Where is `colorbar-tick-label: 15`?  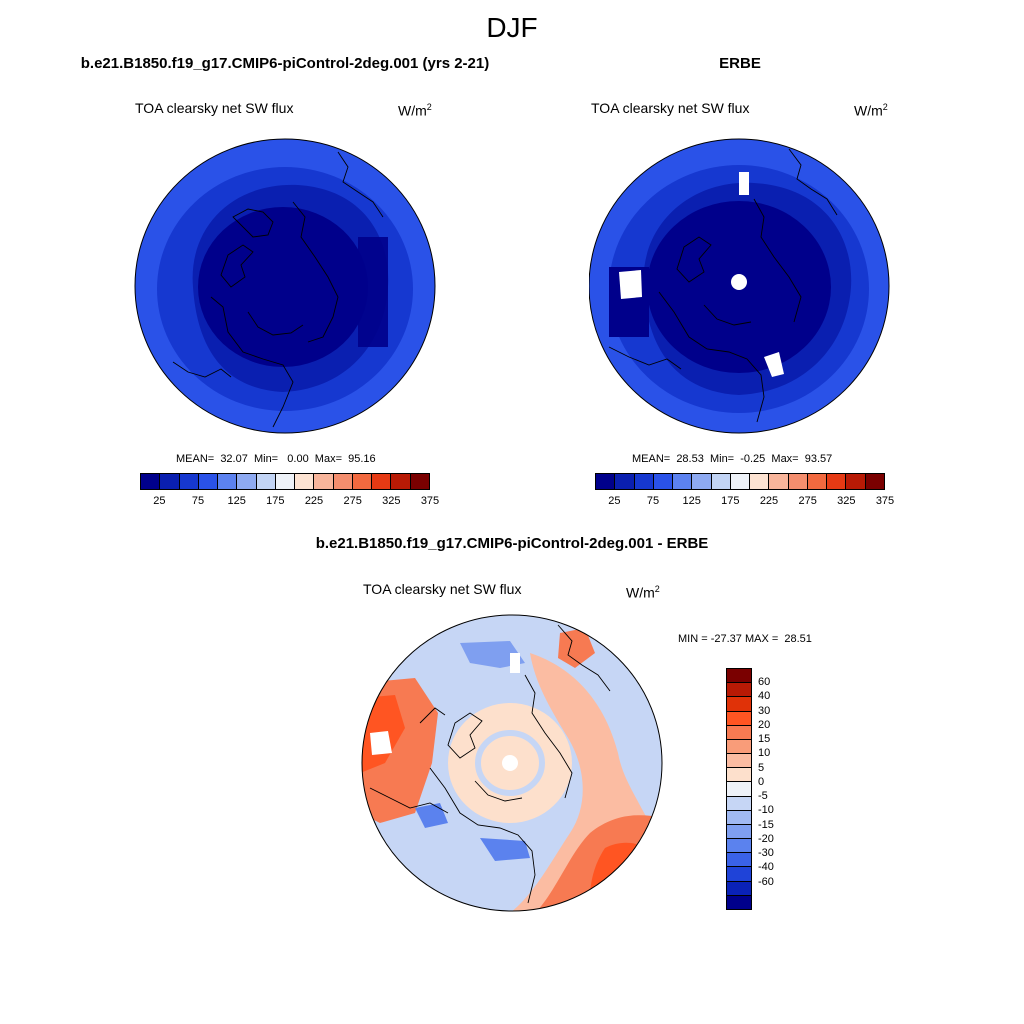
colorbar-tick-label: 15 is located at coordinates (764, 739).